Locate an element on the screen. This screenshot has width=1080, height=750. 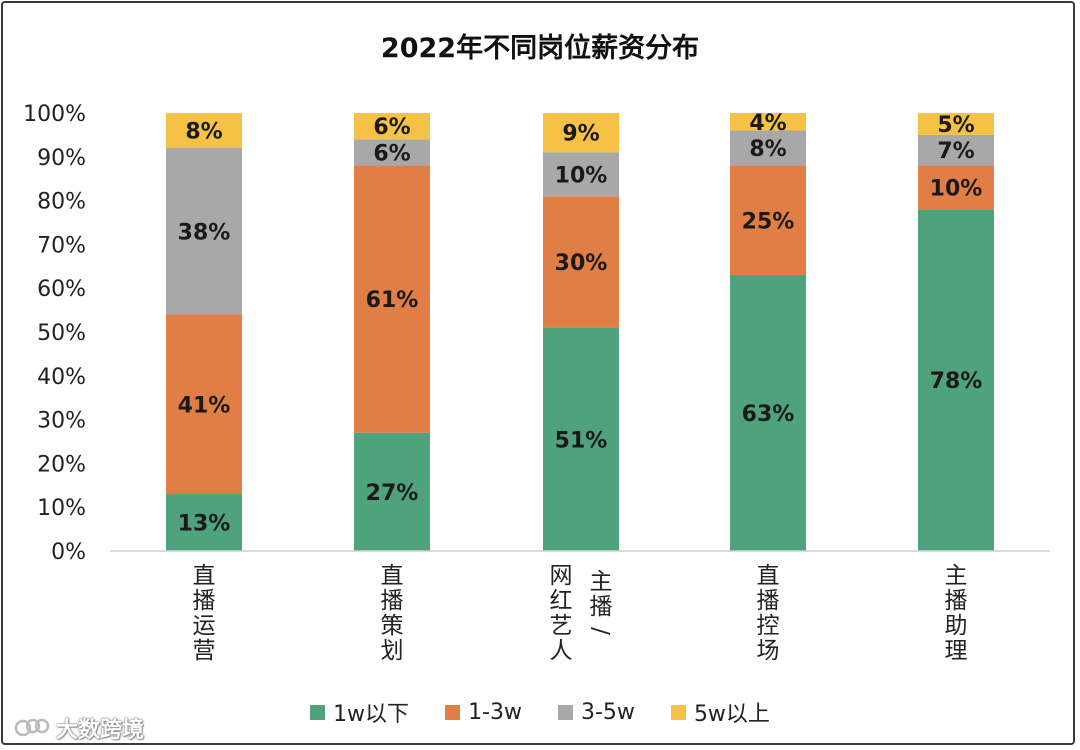
legend-item-1: 1w以下 is located at coordinates (359, 712).